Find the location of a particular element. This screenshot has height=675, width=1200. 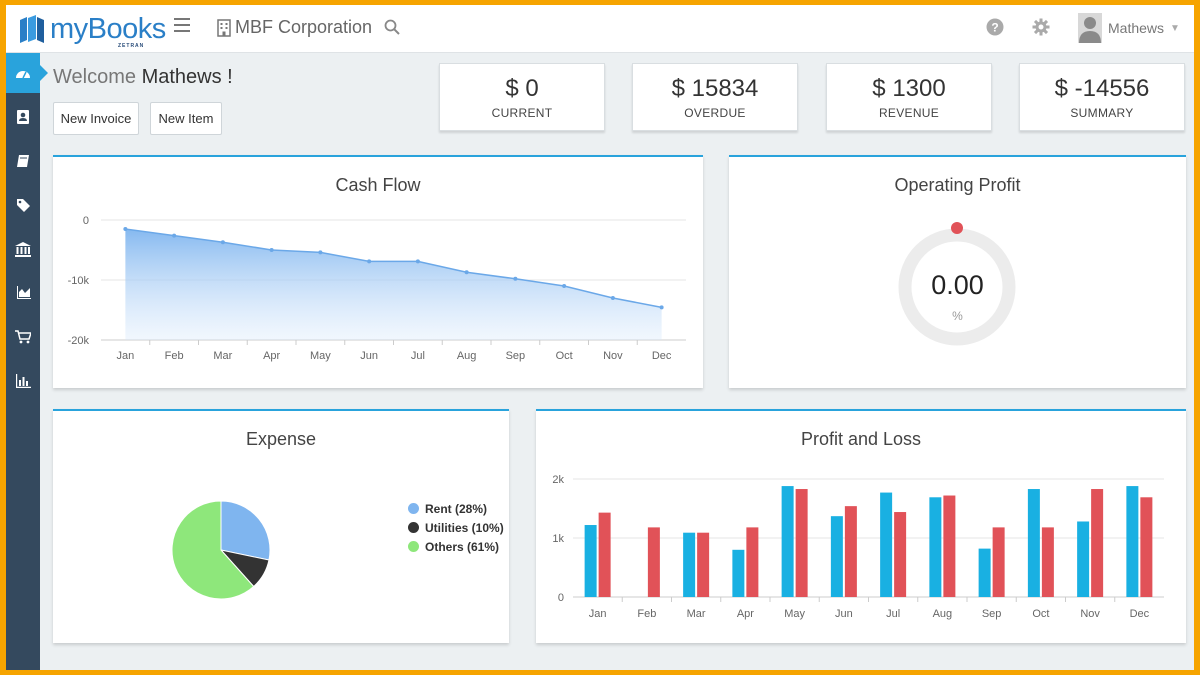

stat-value: $ 1300 is located at coordinates (909, 88).